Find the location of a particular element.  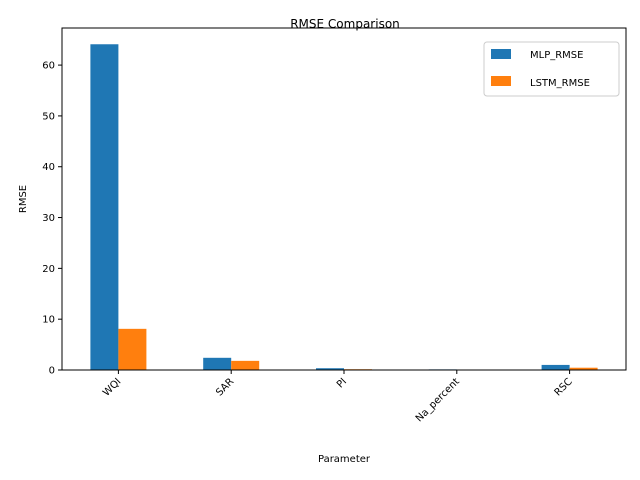

x-tick-label: PI is located at coordinates (342, 383).